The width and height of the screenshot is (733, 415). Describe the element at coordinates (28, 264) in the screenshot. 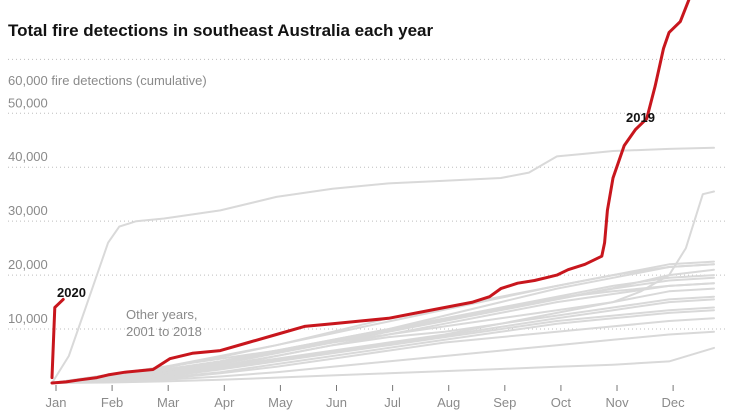

I see `y-tick-label-20000: 20,000` at that location.